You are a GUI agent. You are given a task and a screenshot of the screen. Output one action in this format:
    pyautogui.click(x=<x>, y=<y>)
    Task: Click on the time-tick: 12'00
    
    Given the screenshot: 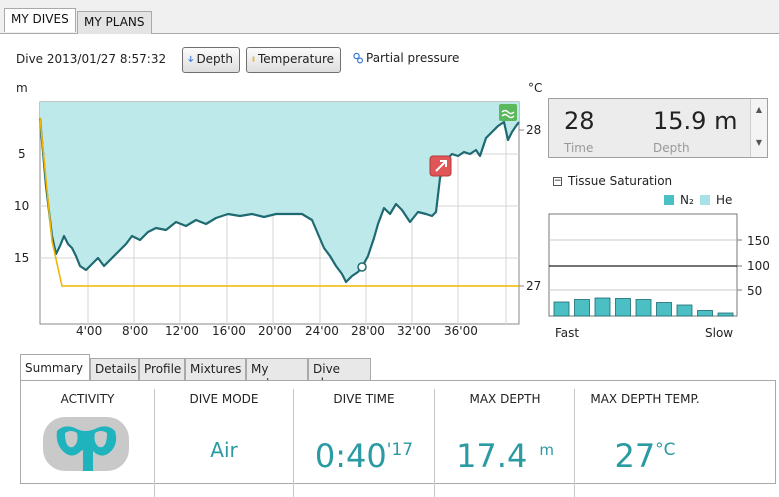 What is the action you would take?
    pyautogui.click(x=182, y=331)
    